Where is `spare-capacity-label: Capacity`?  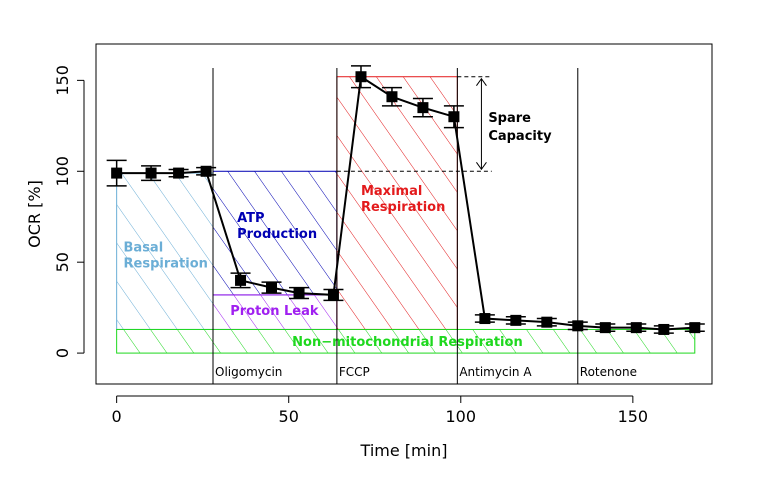
spare-capacity-label: Capacity is located at coordinates (520, 136).